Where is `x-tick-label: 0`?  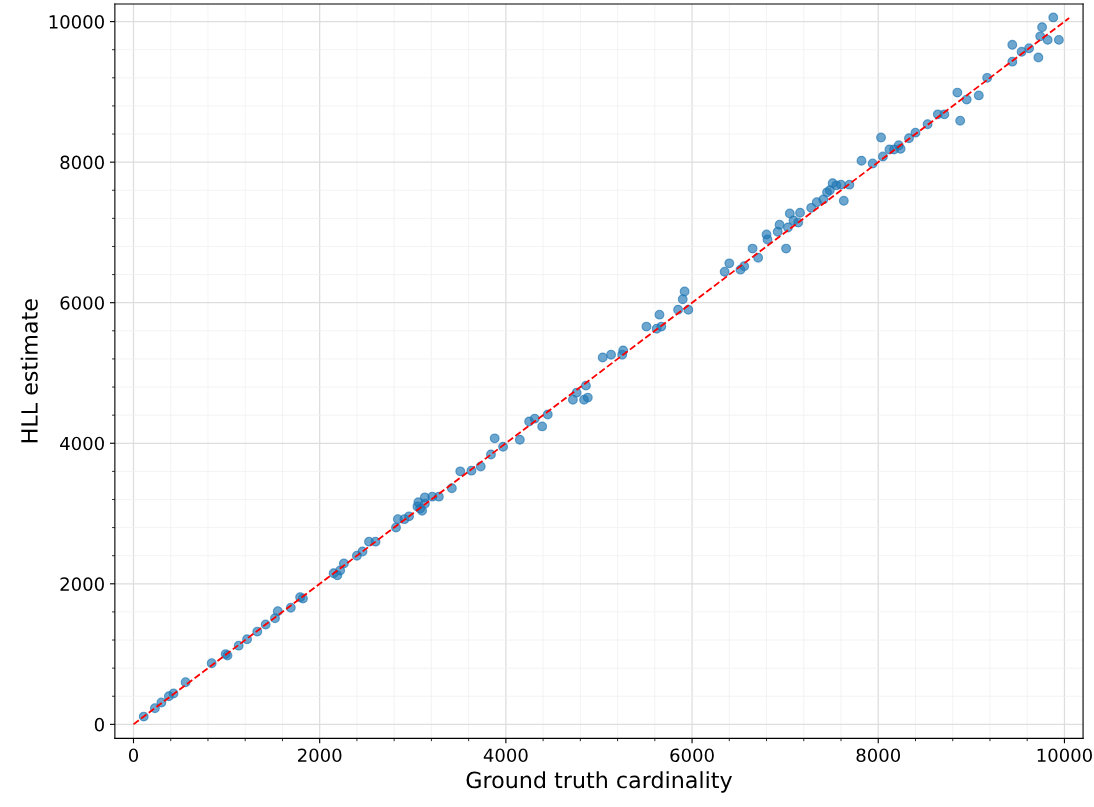 x-tick-label: 0 is located at coordinates (133, 755).